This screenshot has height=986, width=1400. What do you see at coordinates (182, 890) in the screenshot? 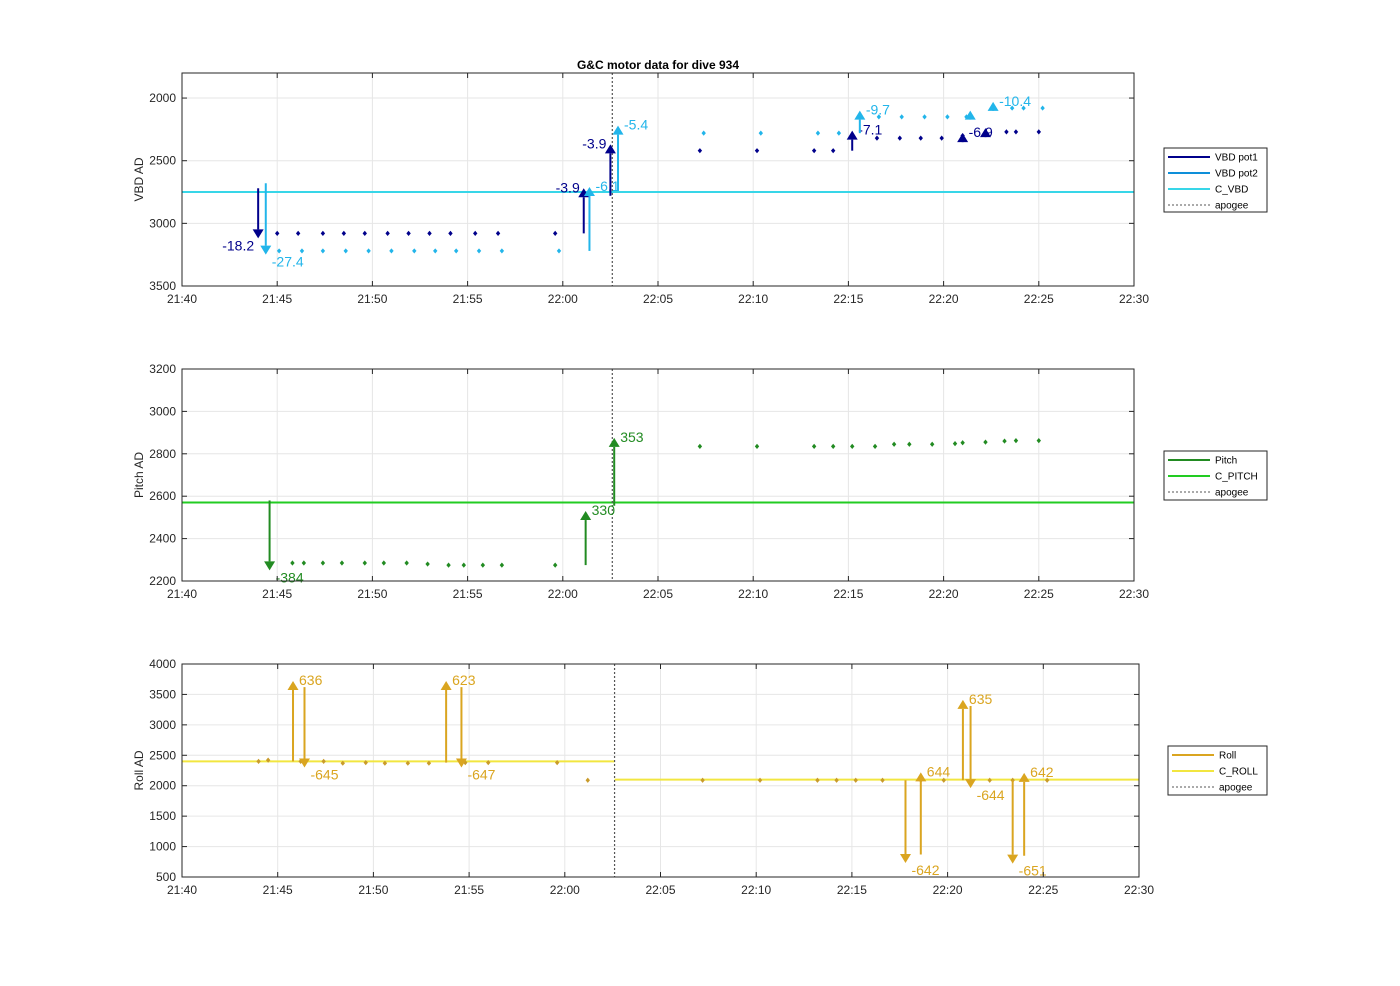
I see `x-tick-label: 21:40` at bounding box center [182, 890].